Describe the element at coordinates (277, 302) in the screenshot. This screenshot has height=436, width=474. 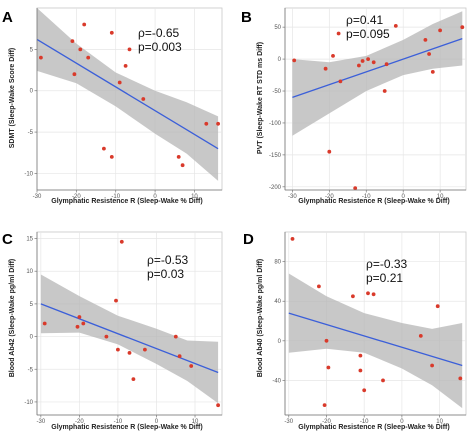
I see `y-tick-label: 40` at that location.